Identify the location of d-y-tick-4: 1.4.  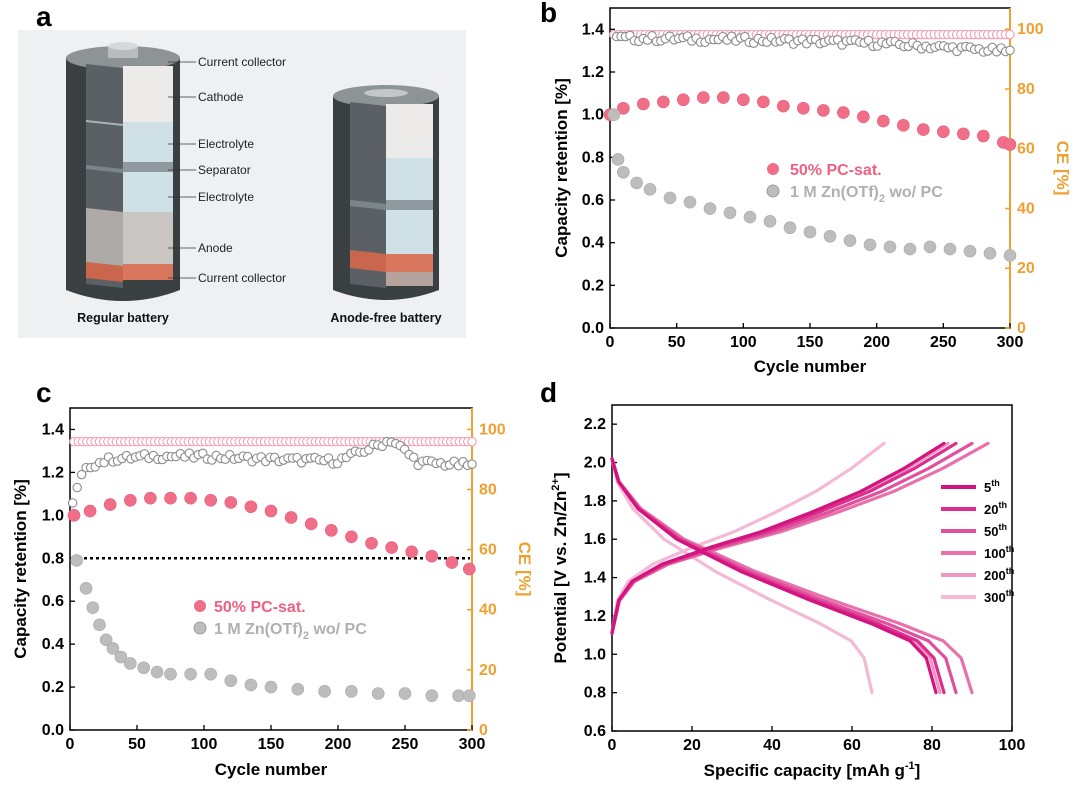
(595, 578).